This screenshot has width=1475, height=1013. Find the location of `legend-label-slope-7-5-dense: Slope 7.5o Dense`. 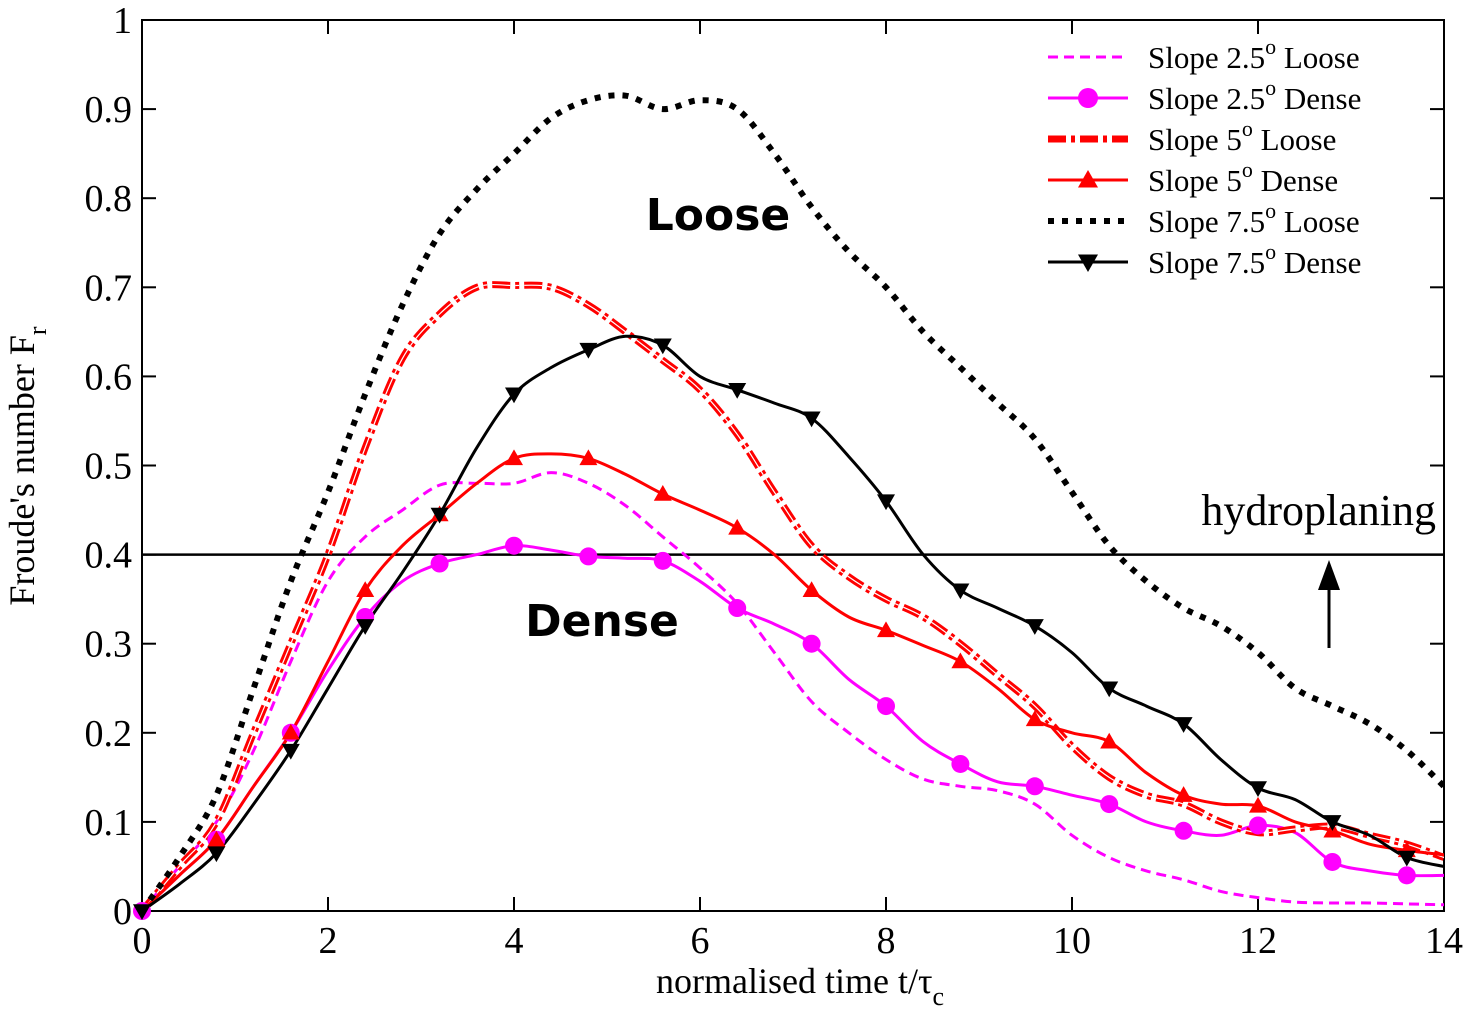

legend-label-slope-7-5-dense: Slope 7.5o Dense is located at coordinates (1254, 259).